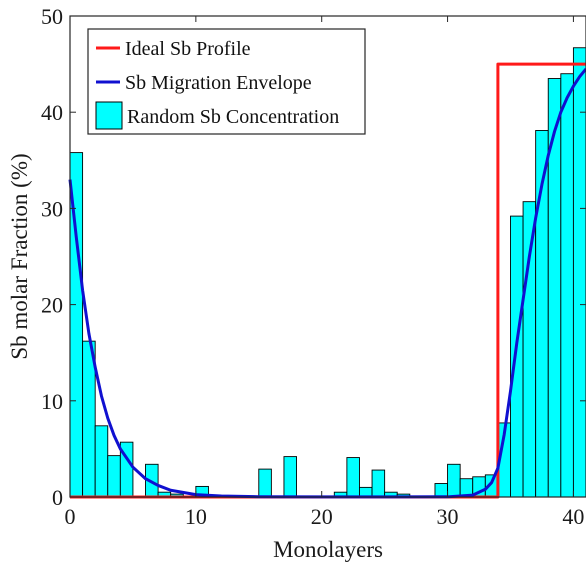 Image resolution: width=586 pixels, height=565 pixels. I want to click on legend-label-ideal: Ideal Sb Profile, so click(188, 49).